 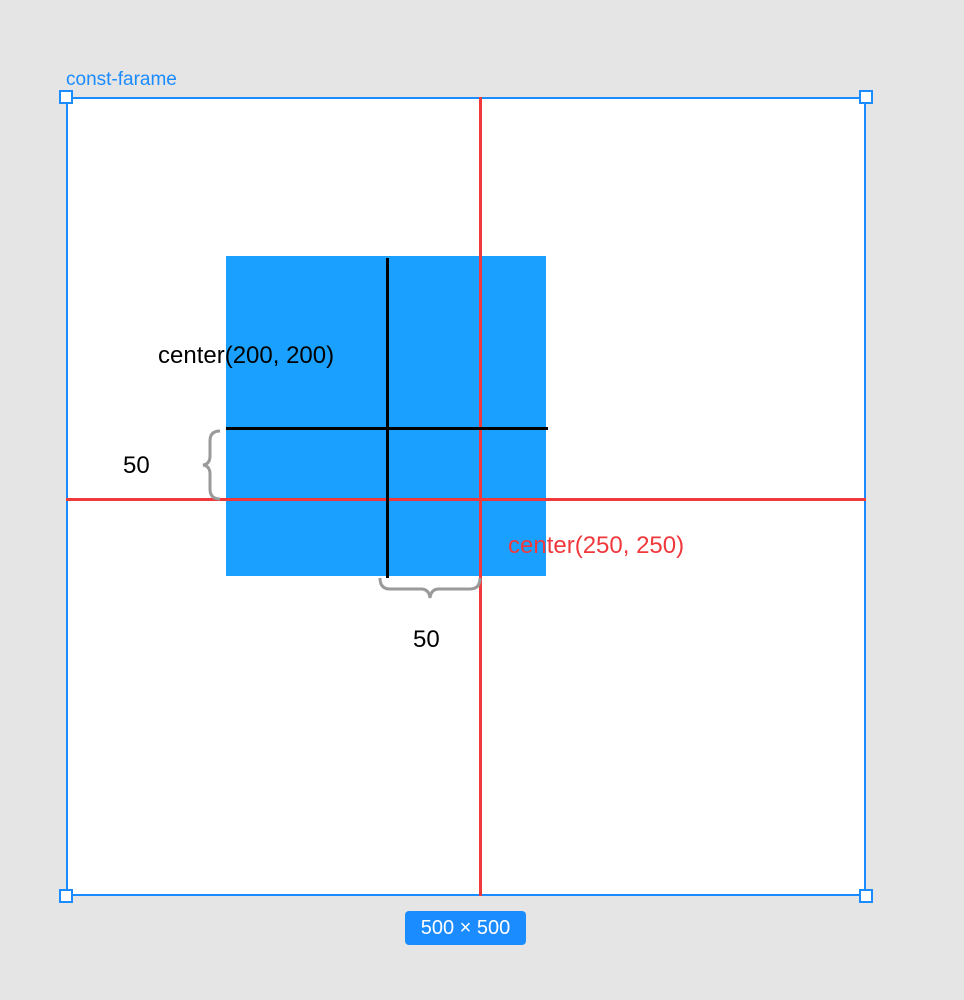 I want to click on outer-center-label: center(250, 250), so click(x=596, y=545).